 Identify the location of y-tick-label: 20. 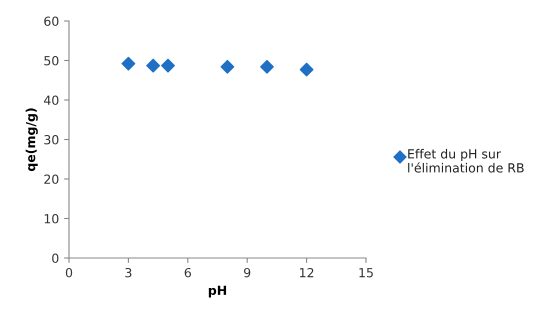
(51, 179).